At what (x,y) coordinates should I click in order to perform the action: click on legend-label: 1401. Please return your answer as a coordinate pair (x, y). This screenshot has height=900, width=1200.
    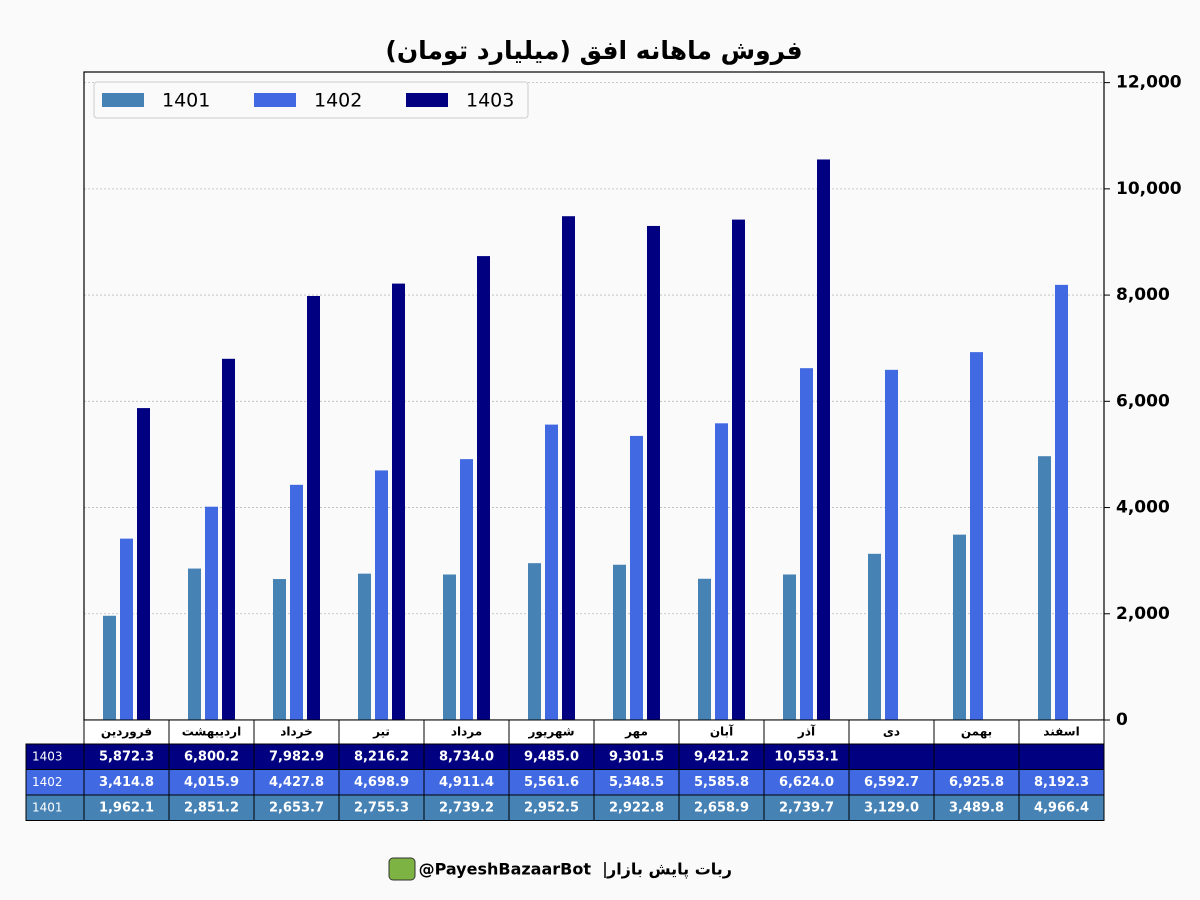
    Looking at the image, I should click on (186, 101).